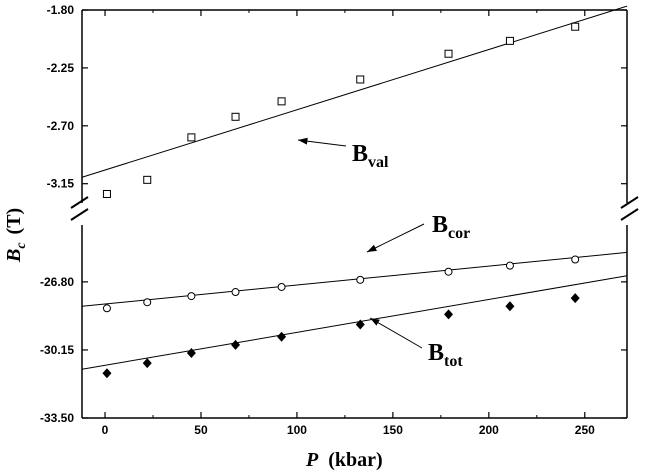 This screenshot has width=652, height=472. What do you see at coordinates (105, 430) in the screenshot?
I see `x-tick-label: 0` at bounding box center [105, 430].